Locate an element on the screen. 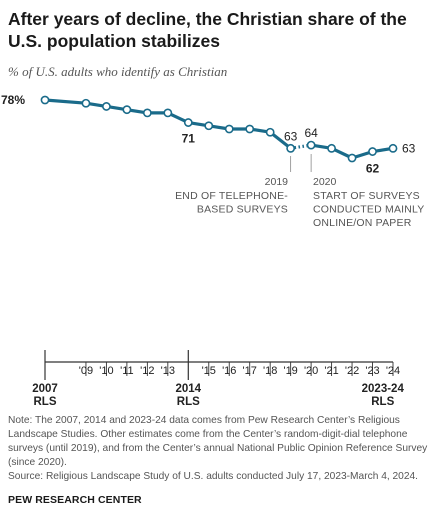  axis-tick-label: '19 is located at coordinates (290, 371).